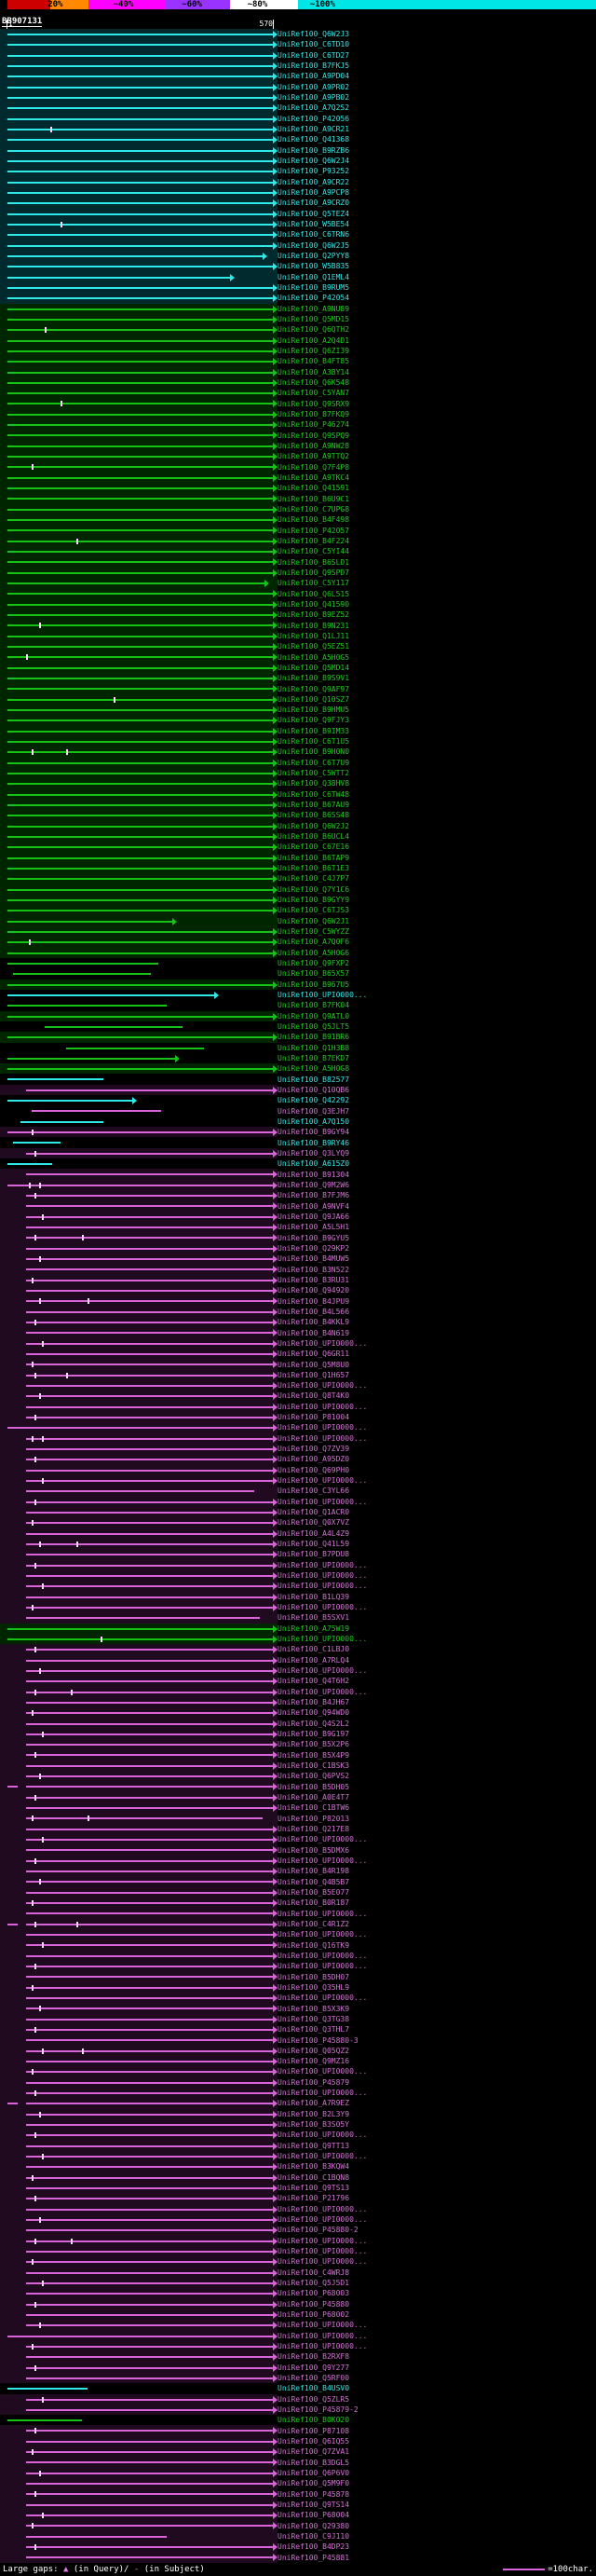 The width and height of the screenshot is (596, 2576). What do you see at coordinates (314, 2293) in the screenshot?
I see `hit-label: UniRef100_P68003` at bounding box center [314, 2293].